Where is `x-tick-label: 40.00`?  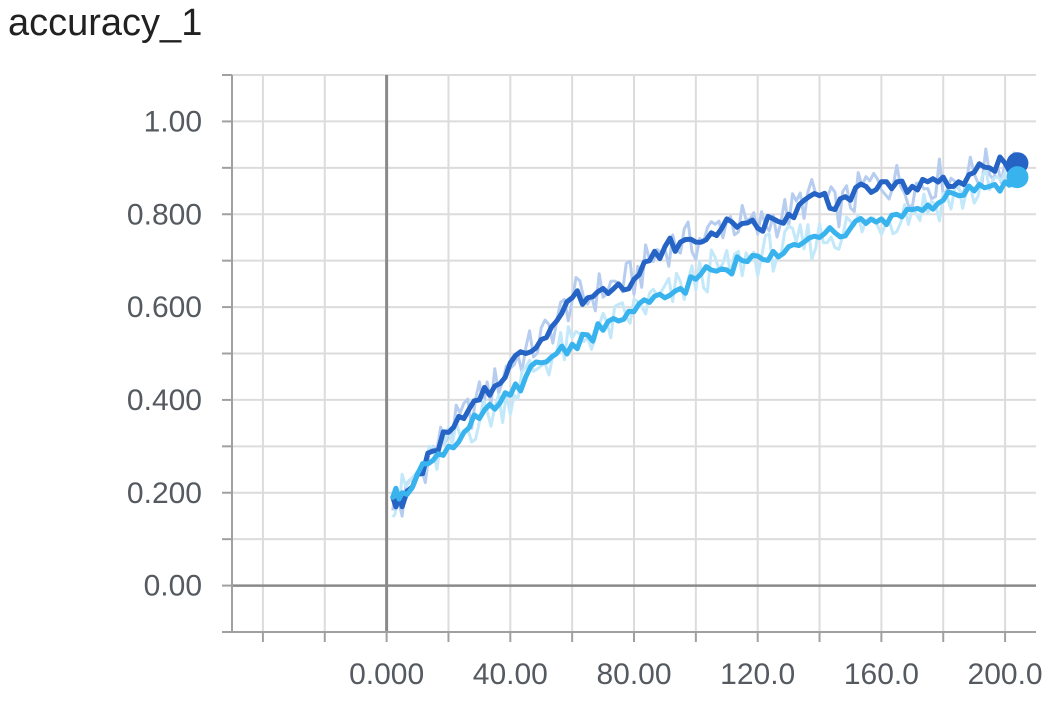 x-tick-label: 40.00 is located at coordinates (510, 674).